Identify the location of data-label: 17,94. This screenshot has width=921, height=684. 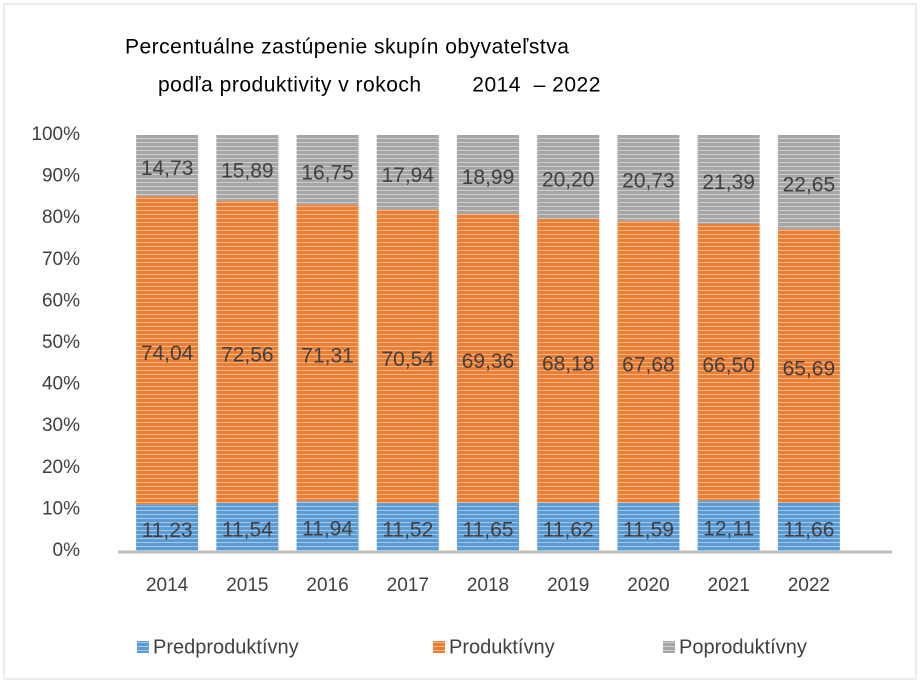
(407, 175).